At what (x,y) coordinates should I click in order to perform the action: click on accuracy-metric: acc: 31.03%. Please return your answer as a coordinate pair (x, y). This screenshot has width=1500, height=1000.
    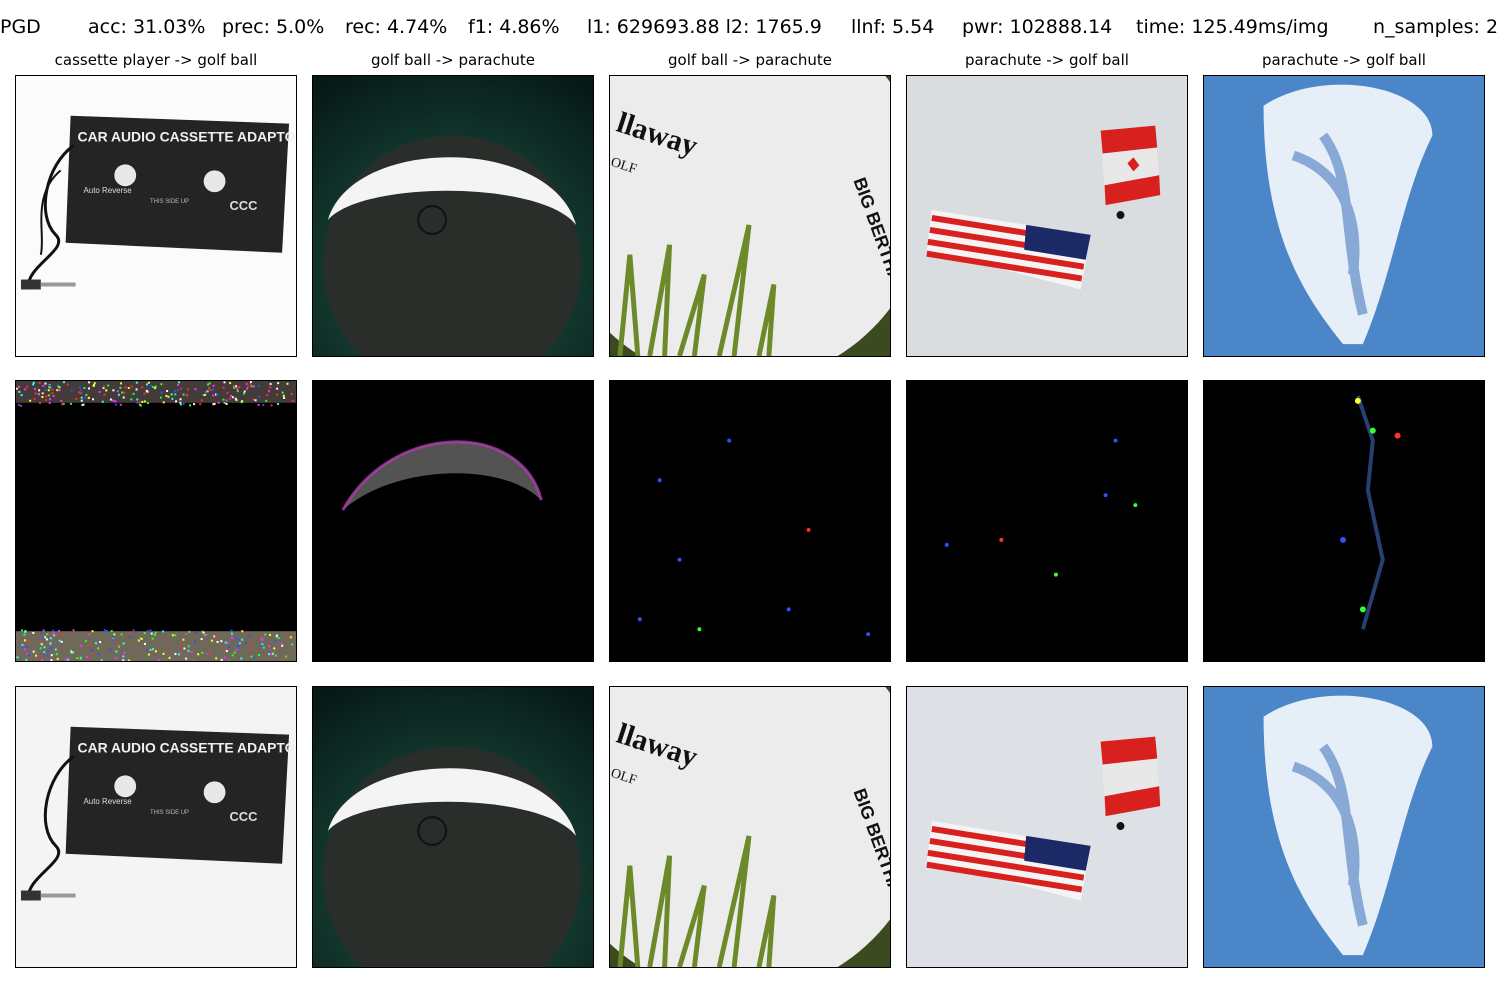
    Looking at the image, I should click on (147, 27).